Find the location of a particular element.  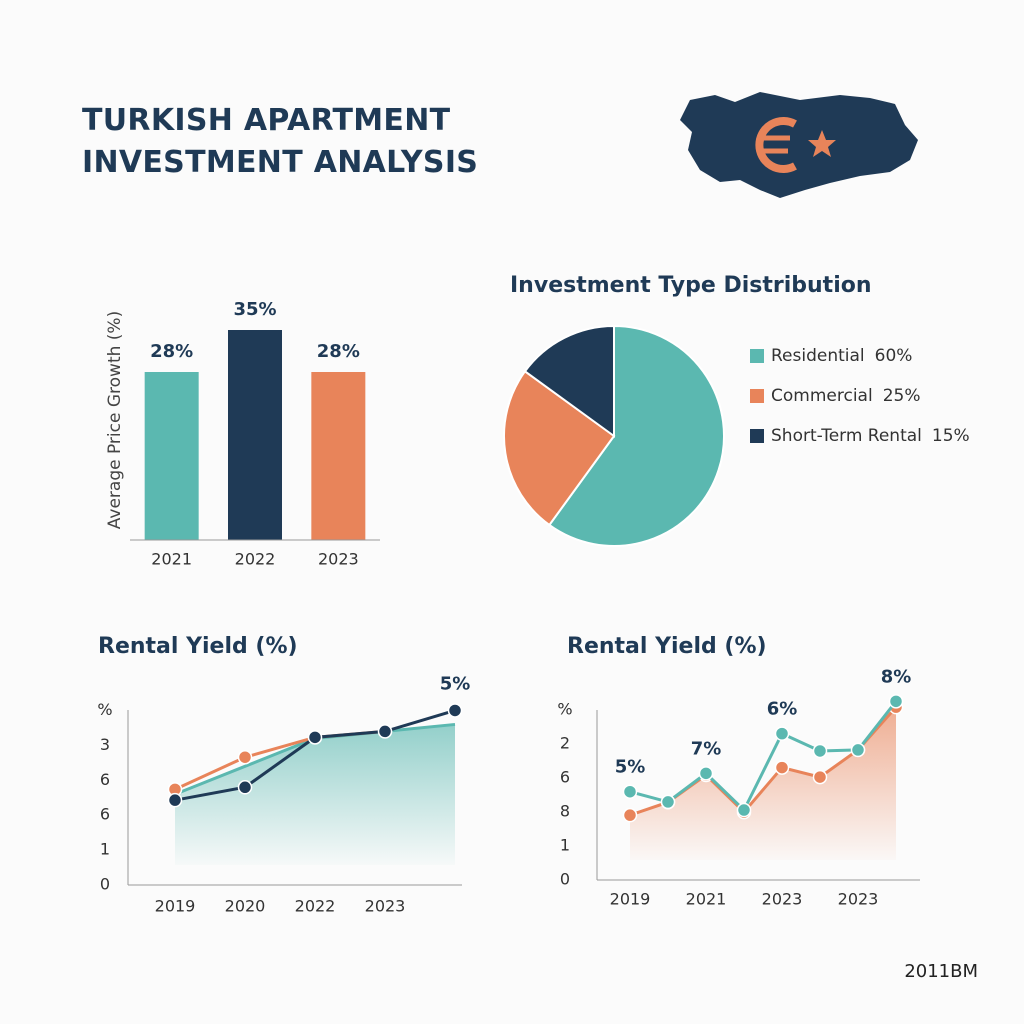

footer: 2011BM is located at coordinates (941, 971).